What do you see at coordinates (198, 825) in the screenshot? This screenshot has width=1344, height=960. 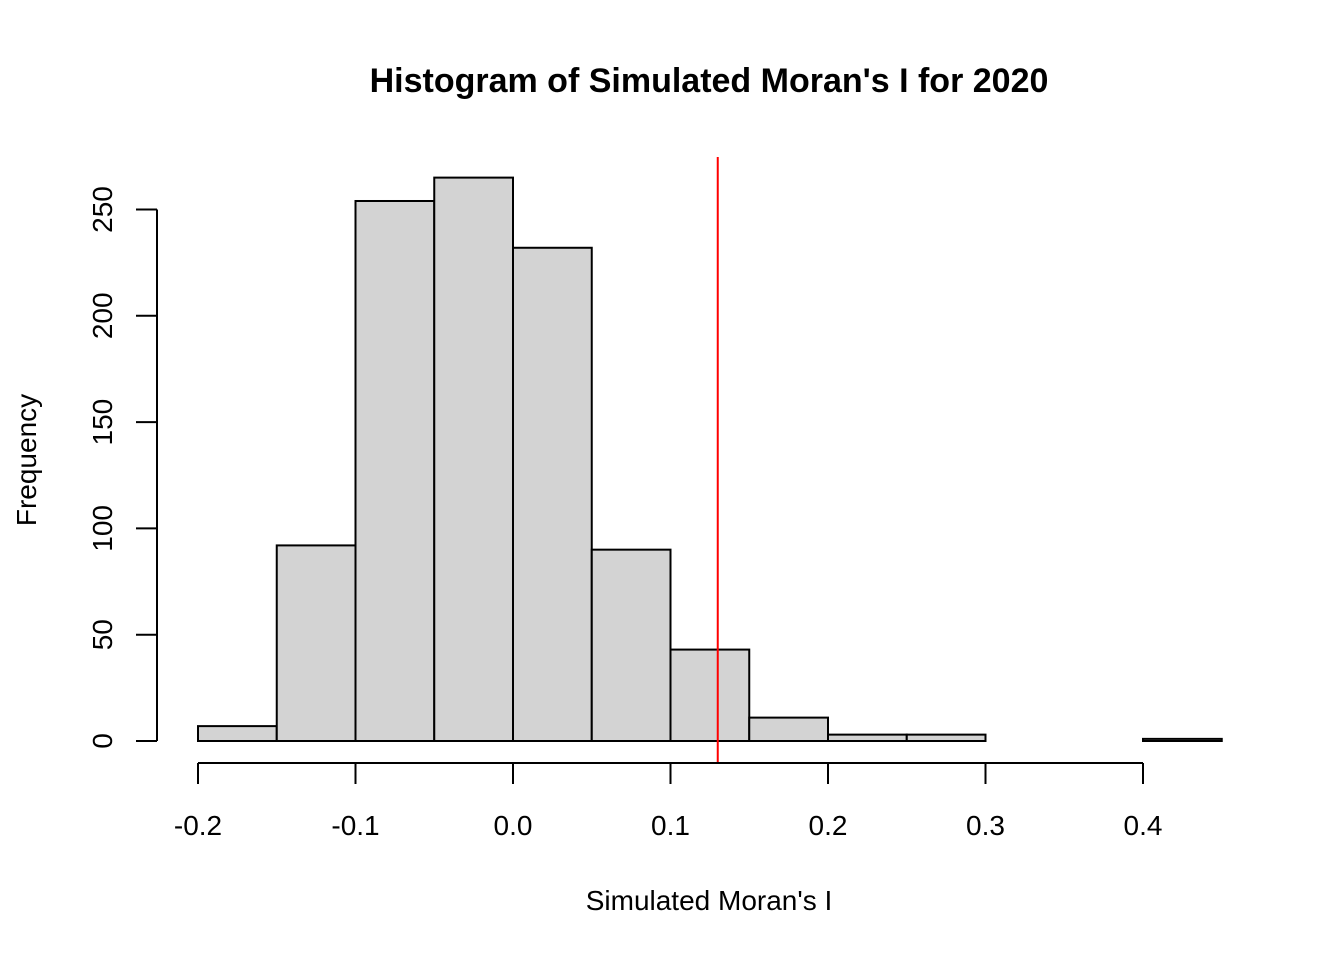 I see `x-tick-label: -0.2` at bounding box center [198, 825].